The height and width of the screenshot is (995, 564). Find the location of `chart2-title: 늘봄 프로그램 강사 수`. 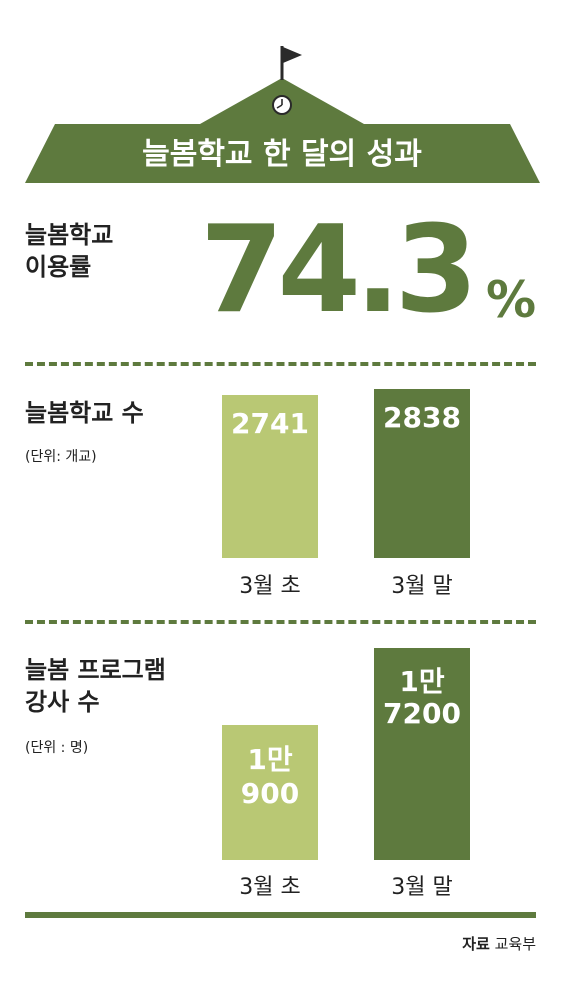

chart2-title: 늘봄 프로그램 강사 수 is located at coordinates (95, 686).